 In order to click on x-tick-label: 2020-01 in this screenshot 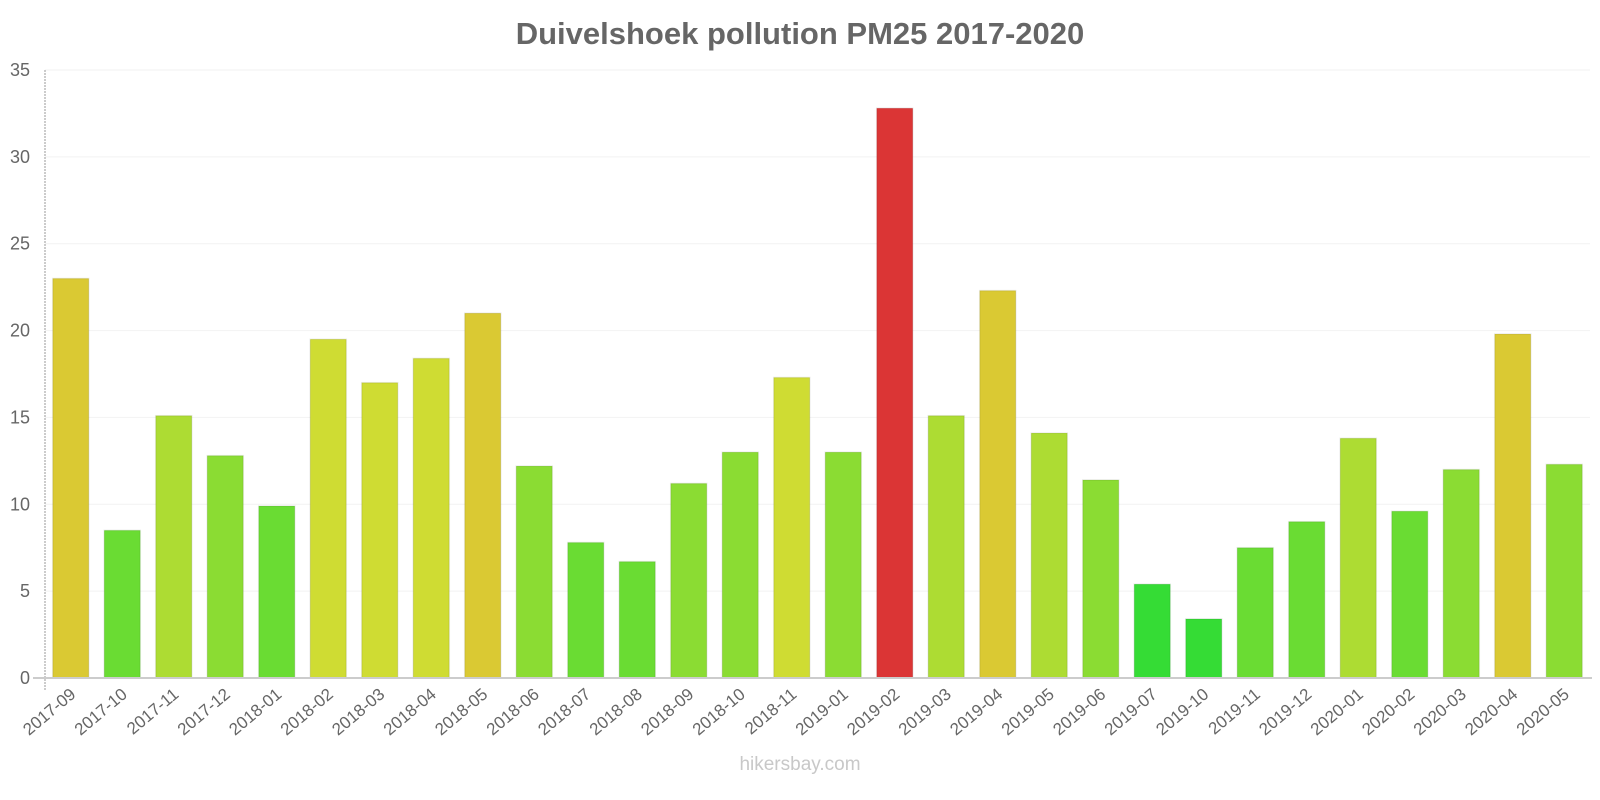, I will do `click(1337, 712)`.